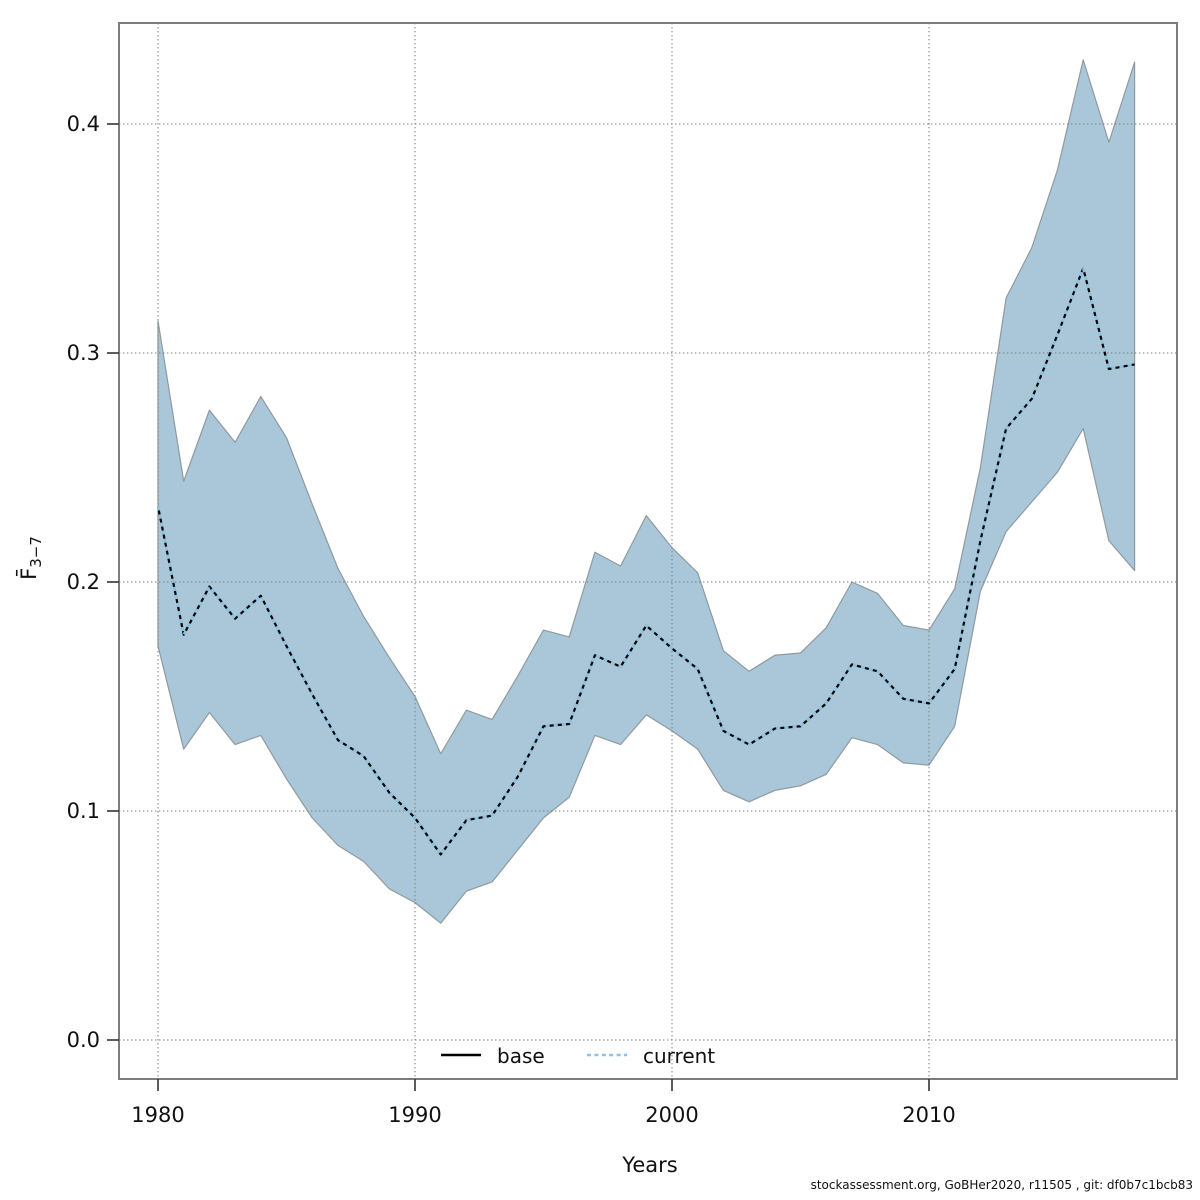  I want to click on legend-current-label: current, so click(679, 1056).